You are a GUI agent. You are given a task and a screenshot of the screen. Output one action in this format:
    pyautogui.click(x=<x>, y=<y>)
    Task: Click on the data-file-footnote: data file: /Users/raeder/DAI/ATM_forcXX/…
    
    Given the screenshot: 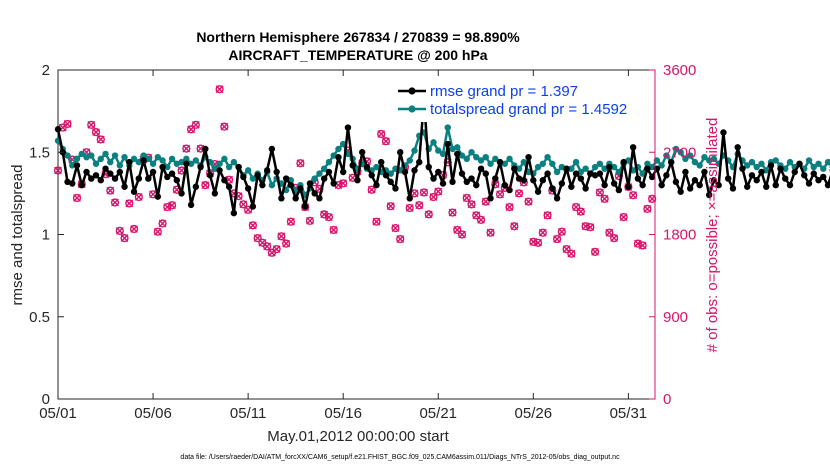 What is the action you would take?
    pyautogui.click(x=400, y=457)
    